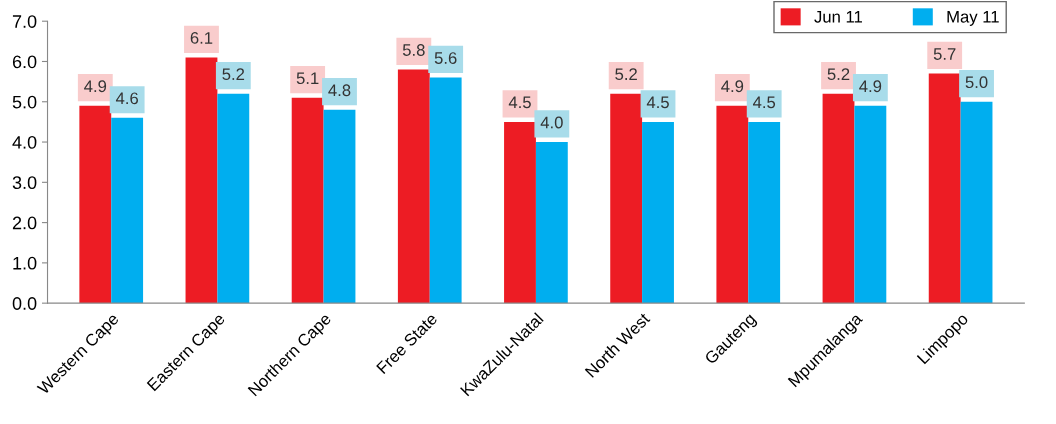 Image resolution: width=1056 pixels, height=424 pixels. What do you see at coordinates (551, 122) in the screenshot?
I see `data-label: 4.0` at bounding box center [551, 122].